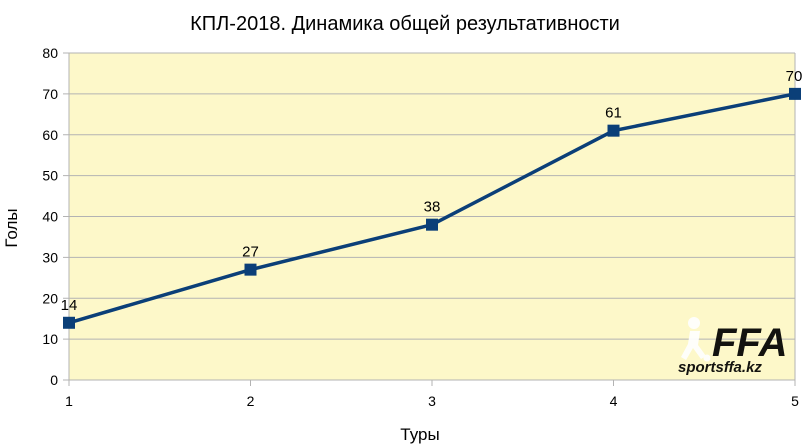 This screenshot has width=810, height=444. What do you see at coordinates (750, 343) in the screenshot?
I see `ffa-logo-text: FFA` at bounding box center [750, 343].